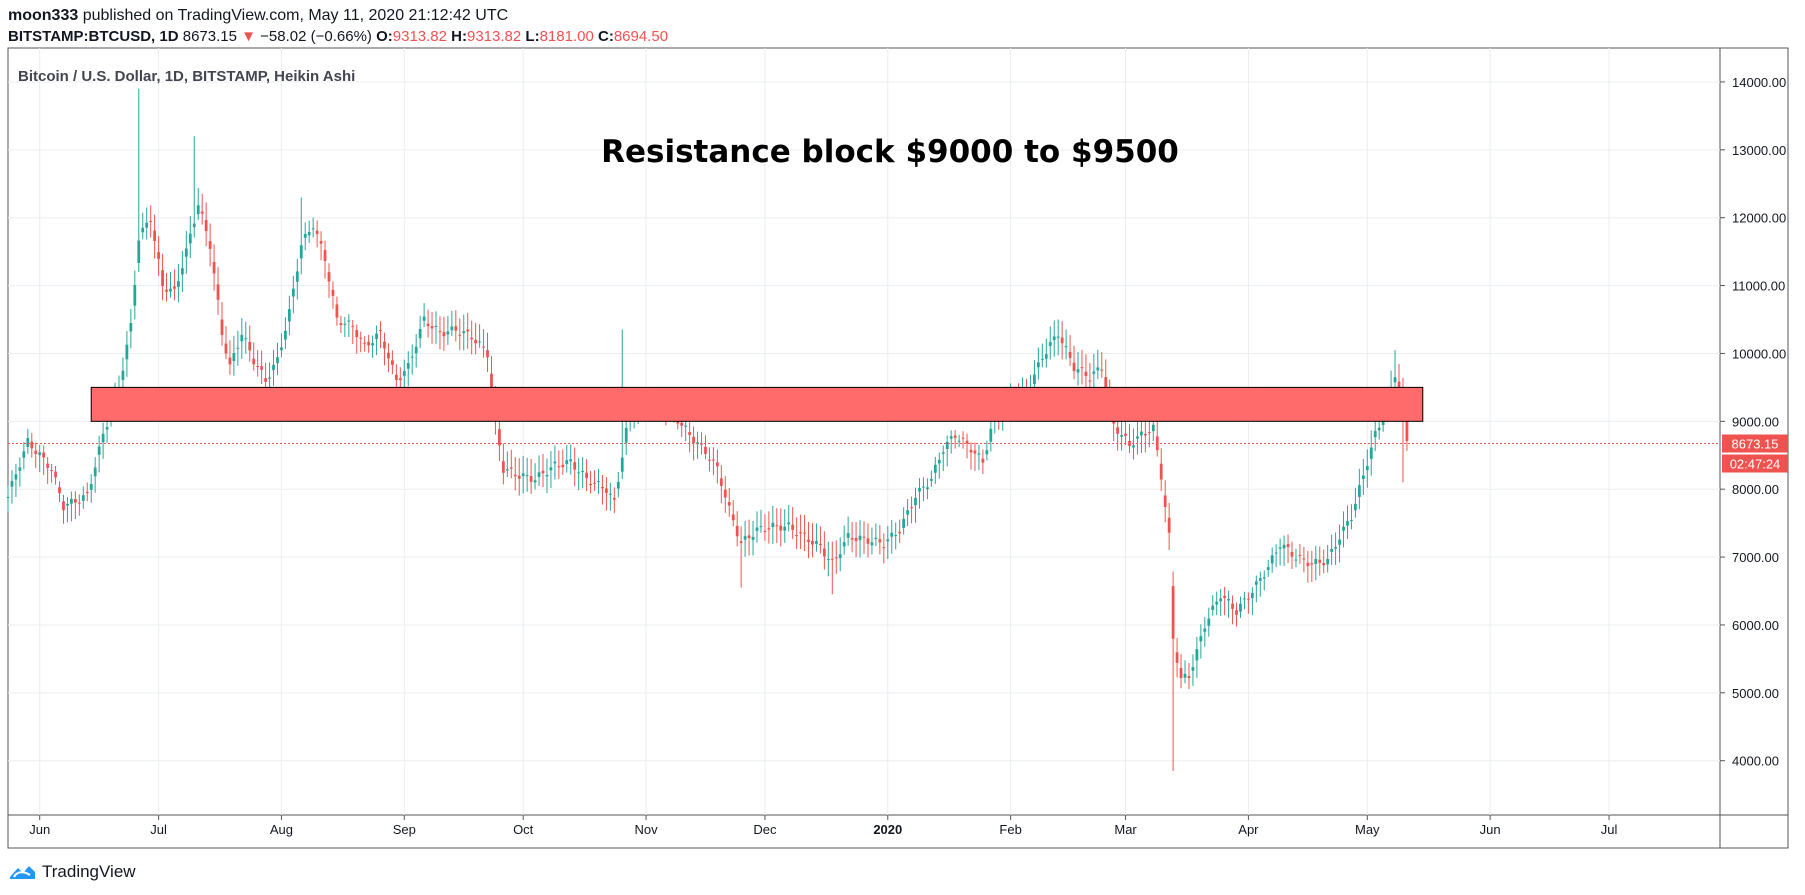  I want to click on high-label: H:, so click(459, 36).